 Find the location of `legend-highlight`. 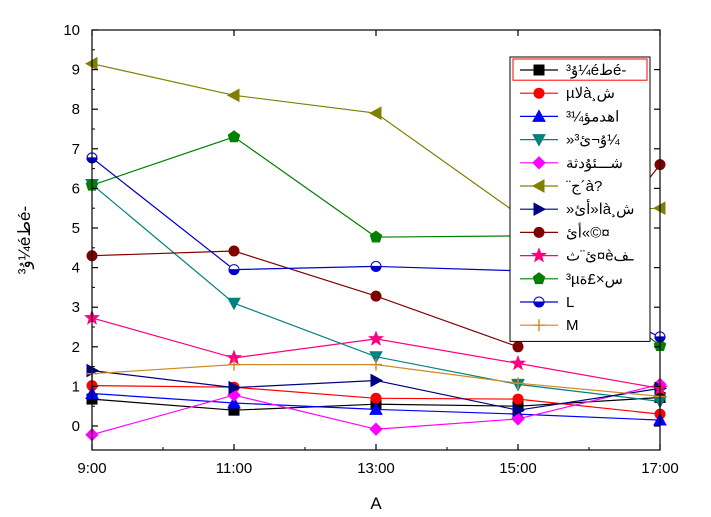

legend-highlight is located at coordinates (580, 69).